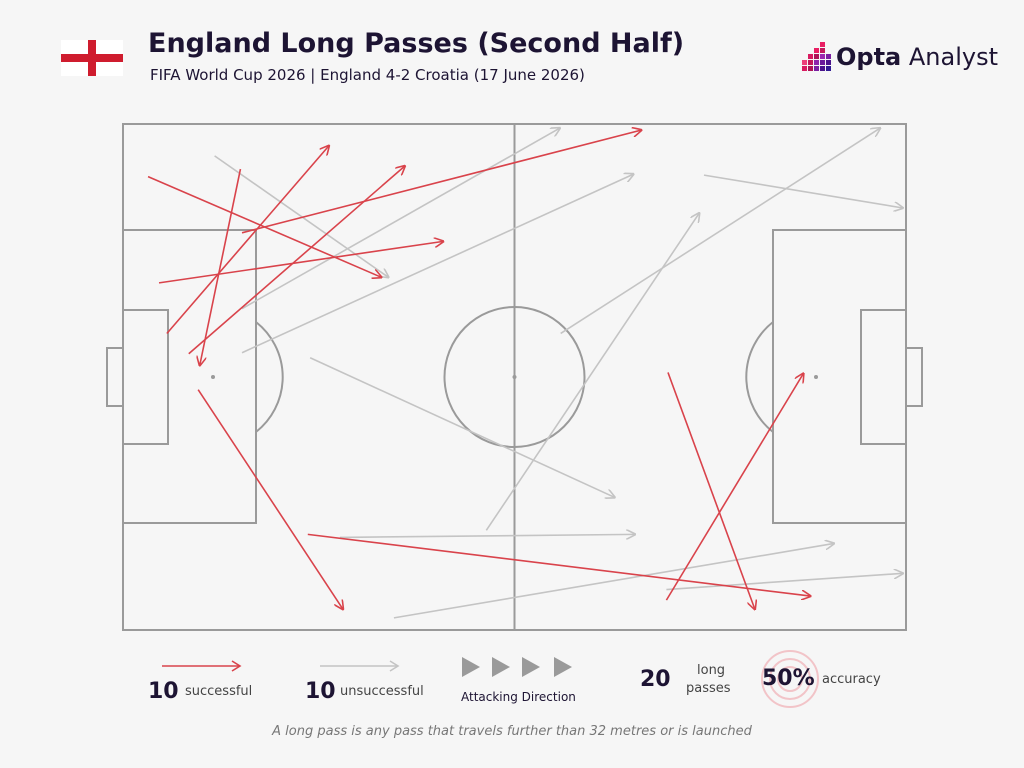 The width and height of the screenshot is (1024, 768). Describe the element at coordinates (914, 377) in the screenshot. I see `right-goal` at that location.